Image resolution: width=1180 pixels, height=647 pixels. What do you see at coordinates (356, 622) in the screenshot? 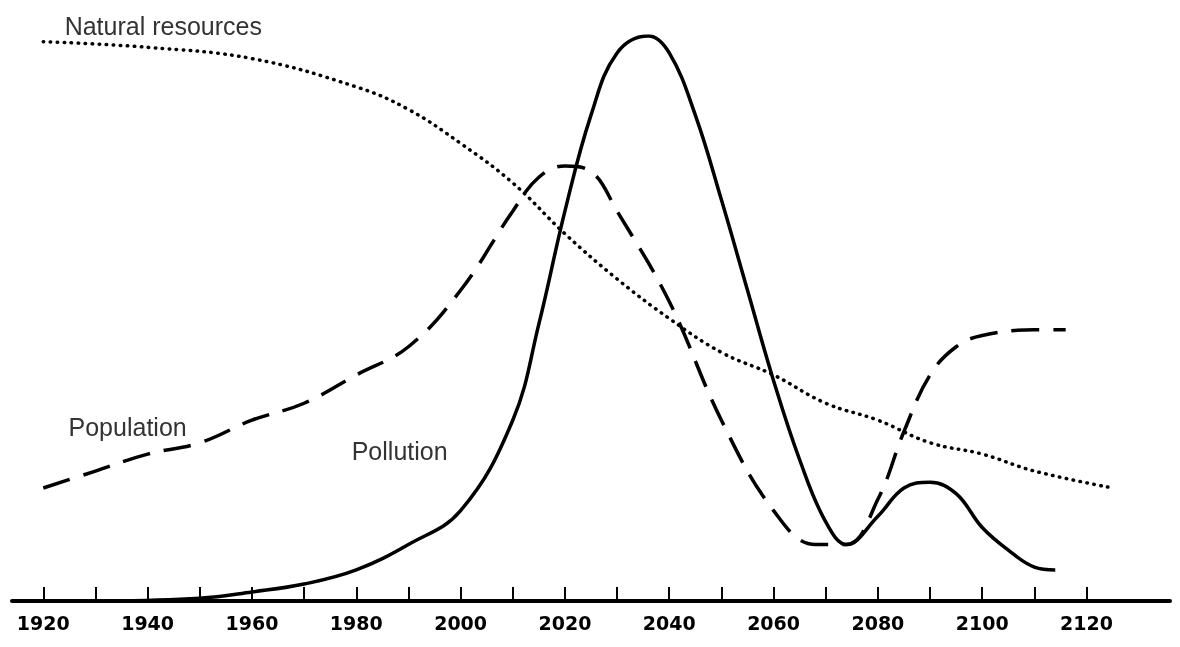
I see `x-tick-label: 1980` at bounding box center [356, 622].